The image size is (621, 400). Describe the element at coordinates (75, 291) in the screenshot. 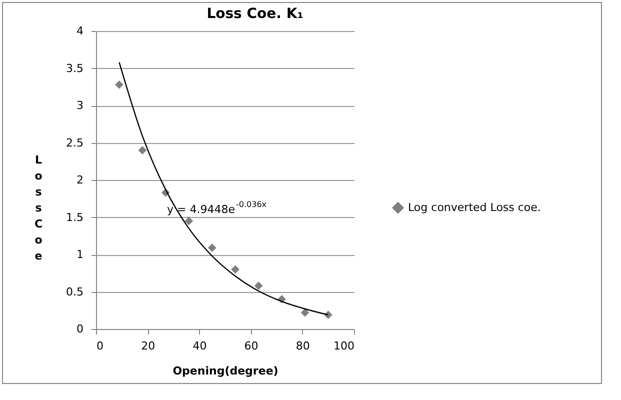

I see `y-tick-label: 0.5` at that location.